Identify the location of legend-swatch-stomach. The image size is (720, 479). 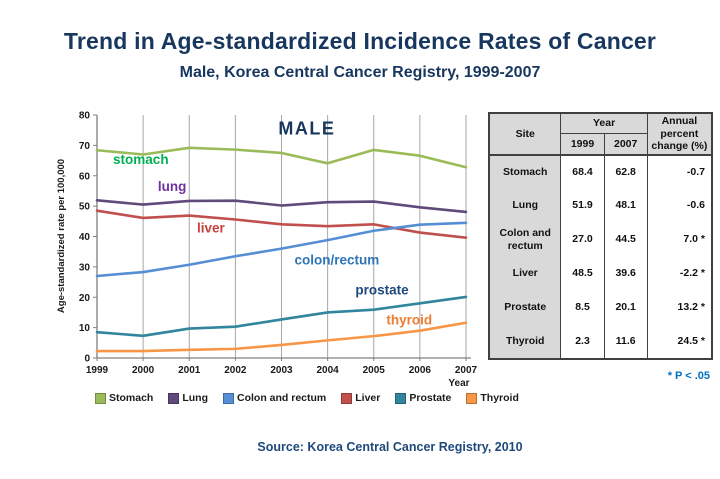
(100, 398).